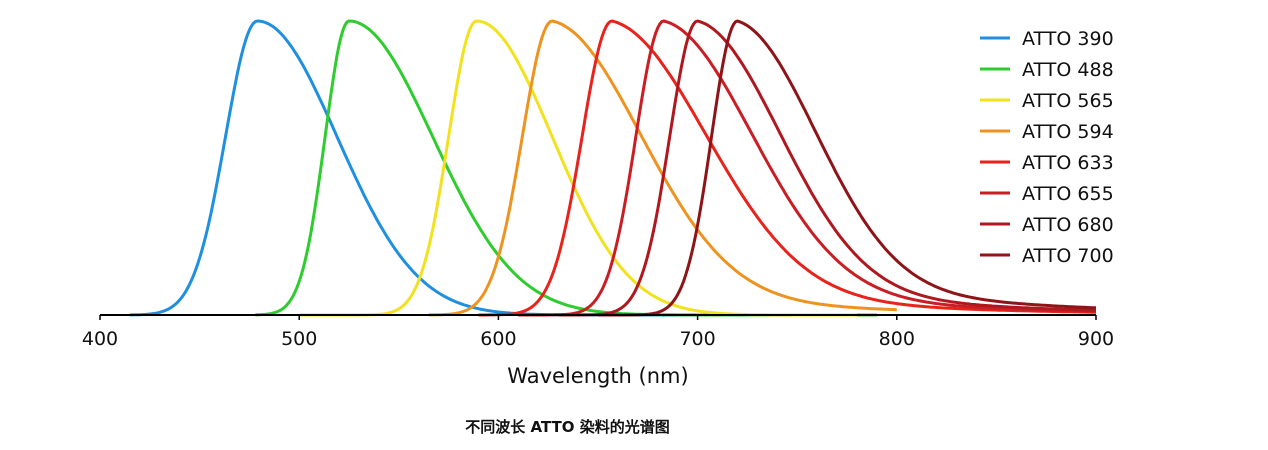  Describe the element at coordinates (1068, 194) in the screenshot. I see `legend-label: ATTO 655` at that location.